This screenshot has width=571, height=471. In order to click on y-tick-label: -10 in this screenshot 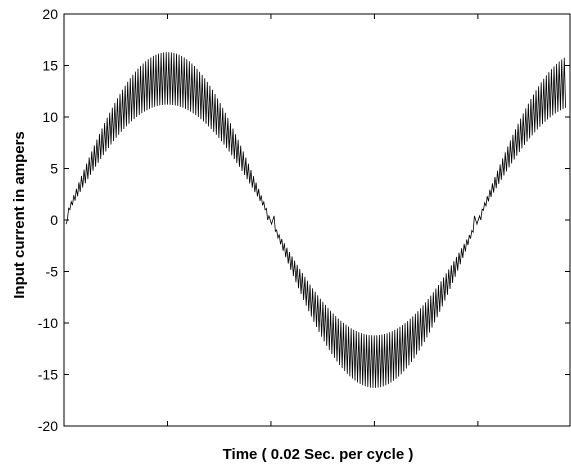, I will do `click(48, 323)`.